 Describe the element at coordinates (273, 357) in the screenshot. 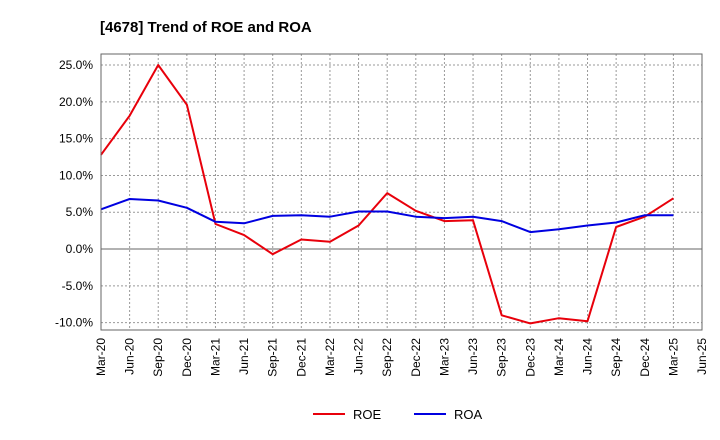

I see `x-tick-label: Sep-21` at that location.